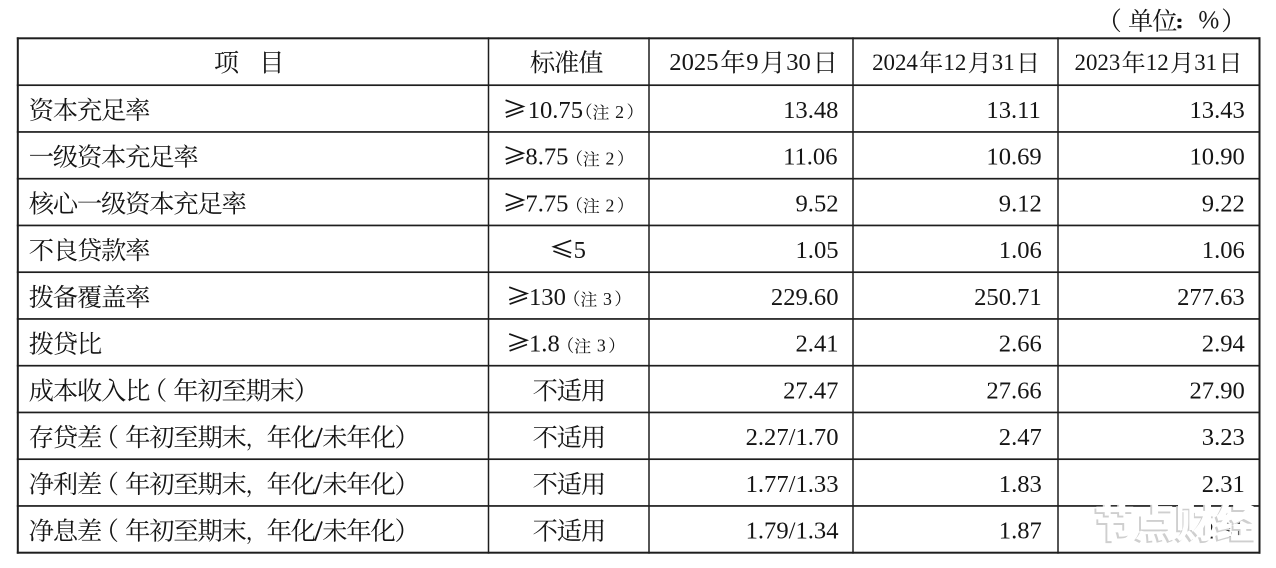  I want to click on svg-text: 10.75, so click(555, 110).